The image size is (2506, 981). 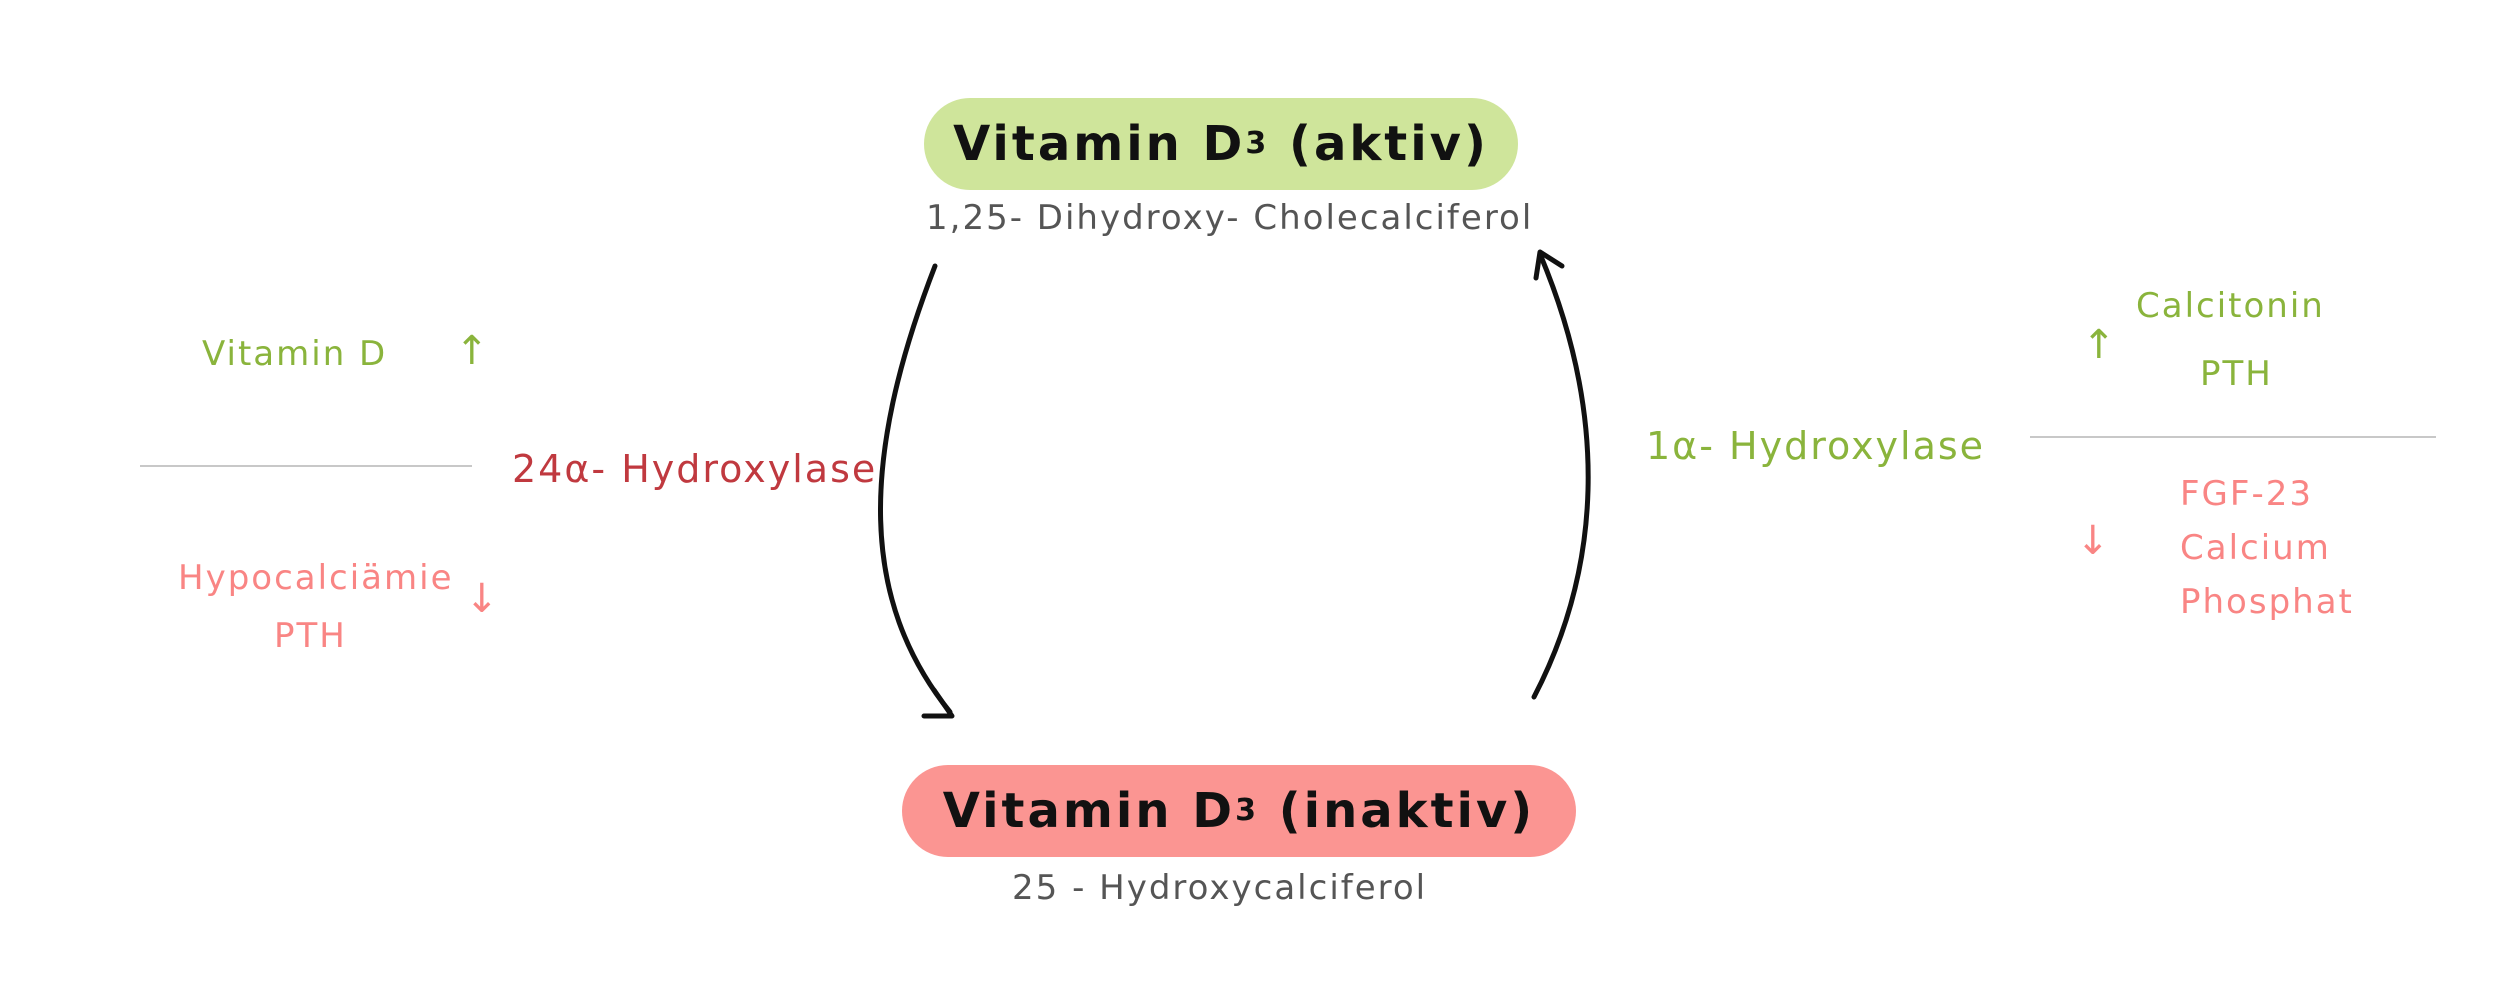 I want to click on inactive-name: Vitamin D, so click(x=1089, y=811).